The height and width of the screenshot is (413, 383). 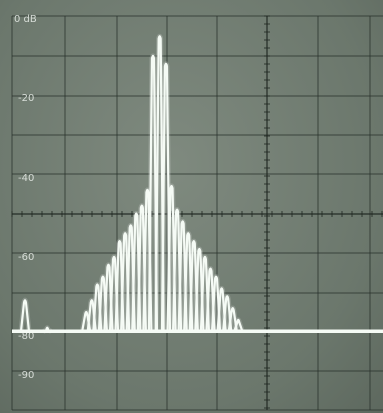 I want to click on y-tick-label-20: -20, so click(x=26, y=98).